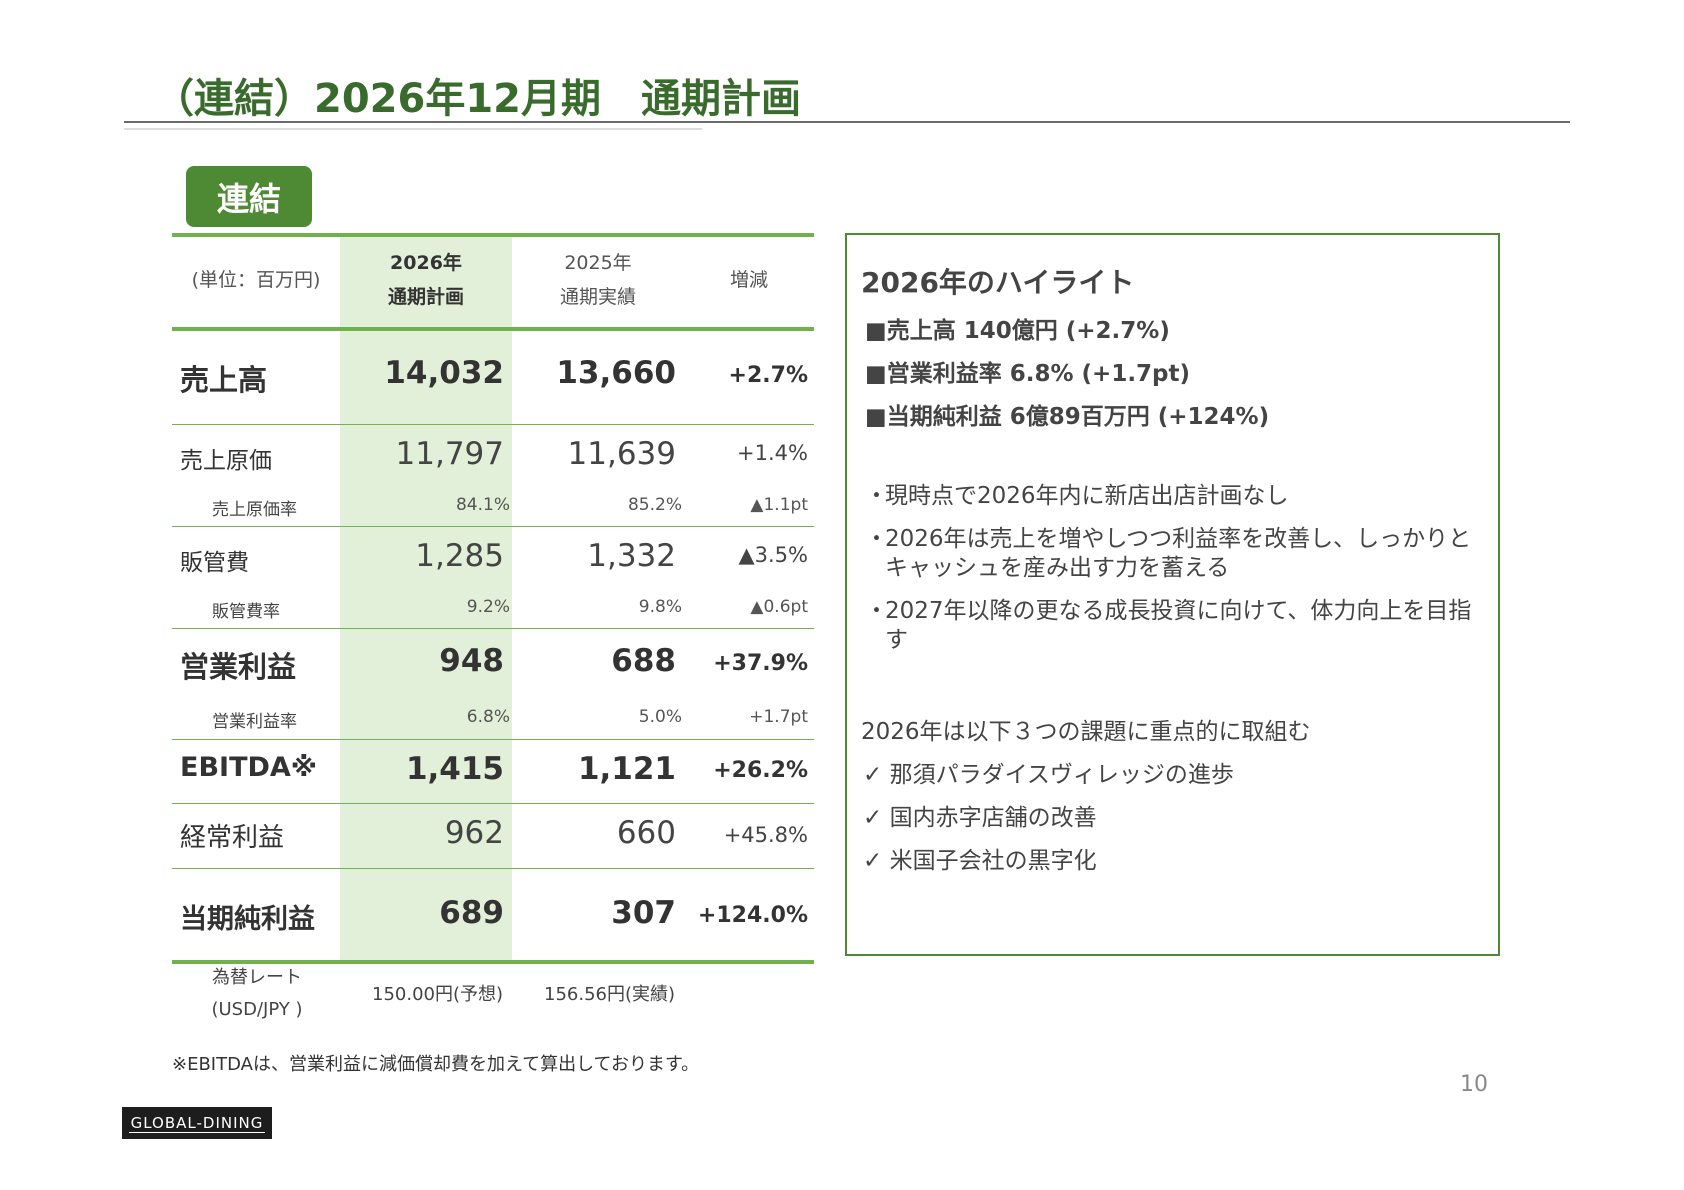  What do you see at coordinates (247, 919) in the screenshot?
I see `row-label-net-income: 当期純利益` at bounding box center [247, 919].